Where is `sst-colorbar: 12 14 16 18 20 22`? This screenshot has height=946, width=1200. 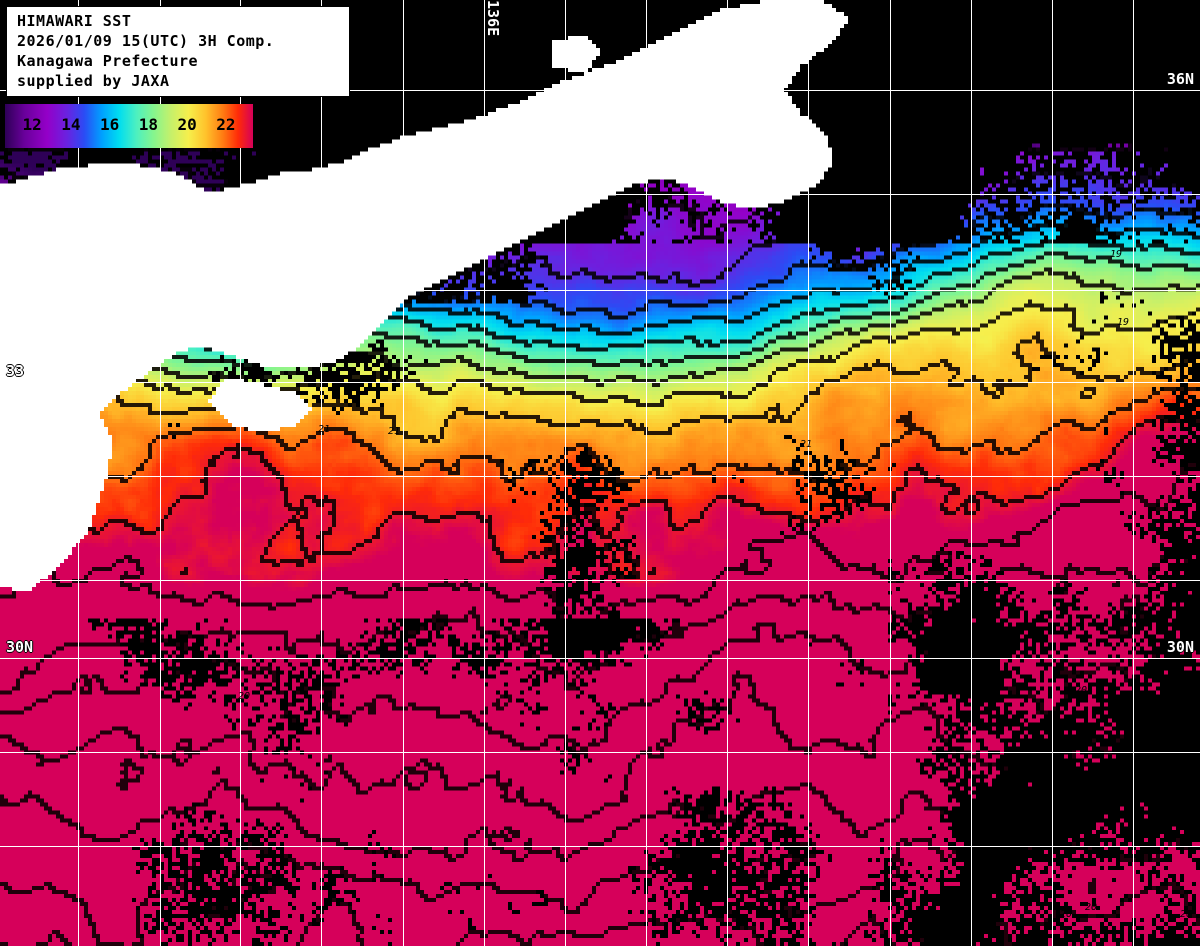
sst-colorbar: 12 14 16 18 20 22 is located at coordinates (129, 126).